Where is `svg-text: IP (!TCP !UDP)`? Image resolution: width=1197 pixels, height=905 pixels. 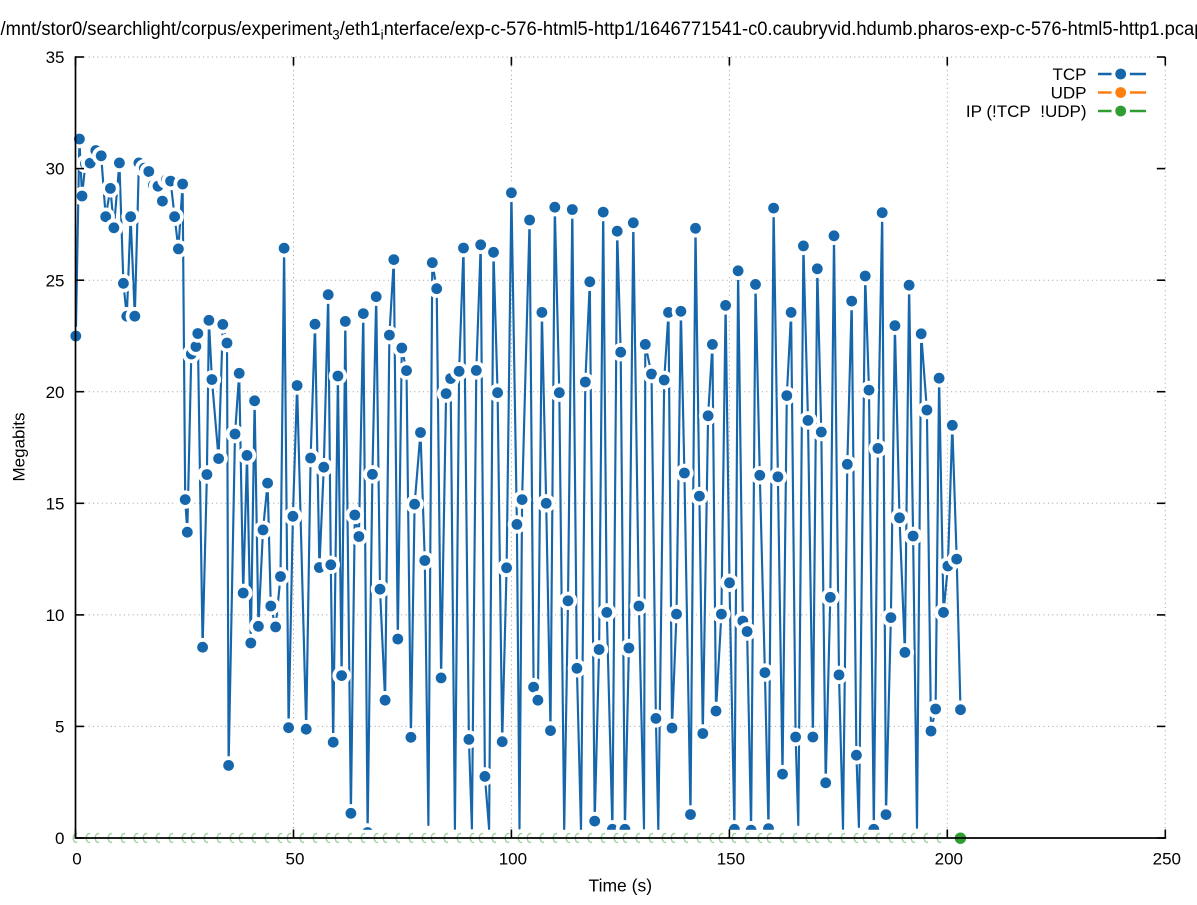
svg-text: IP (!TCP !UDP) is located at coordinates (1026, 111).